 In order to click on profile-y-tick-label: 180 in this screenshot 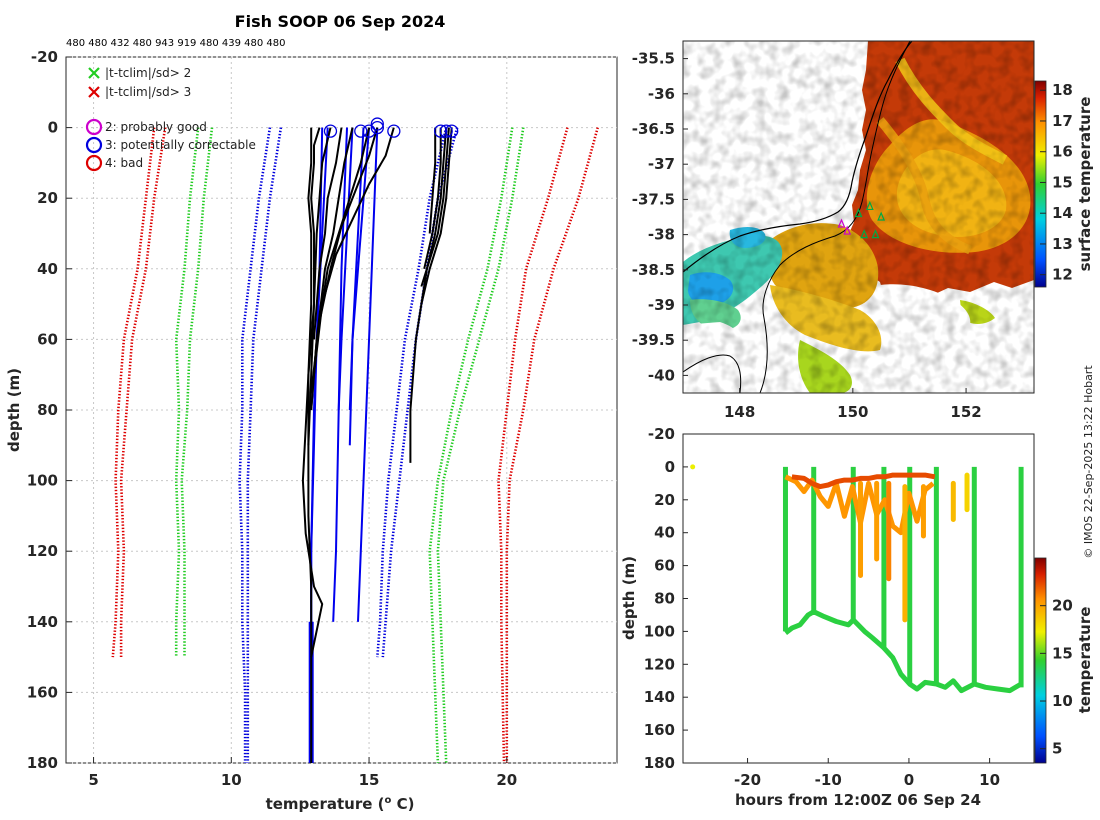, I will do `click(42, 763)`.